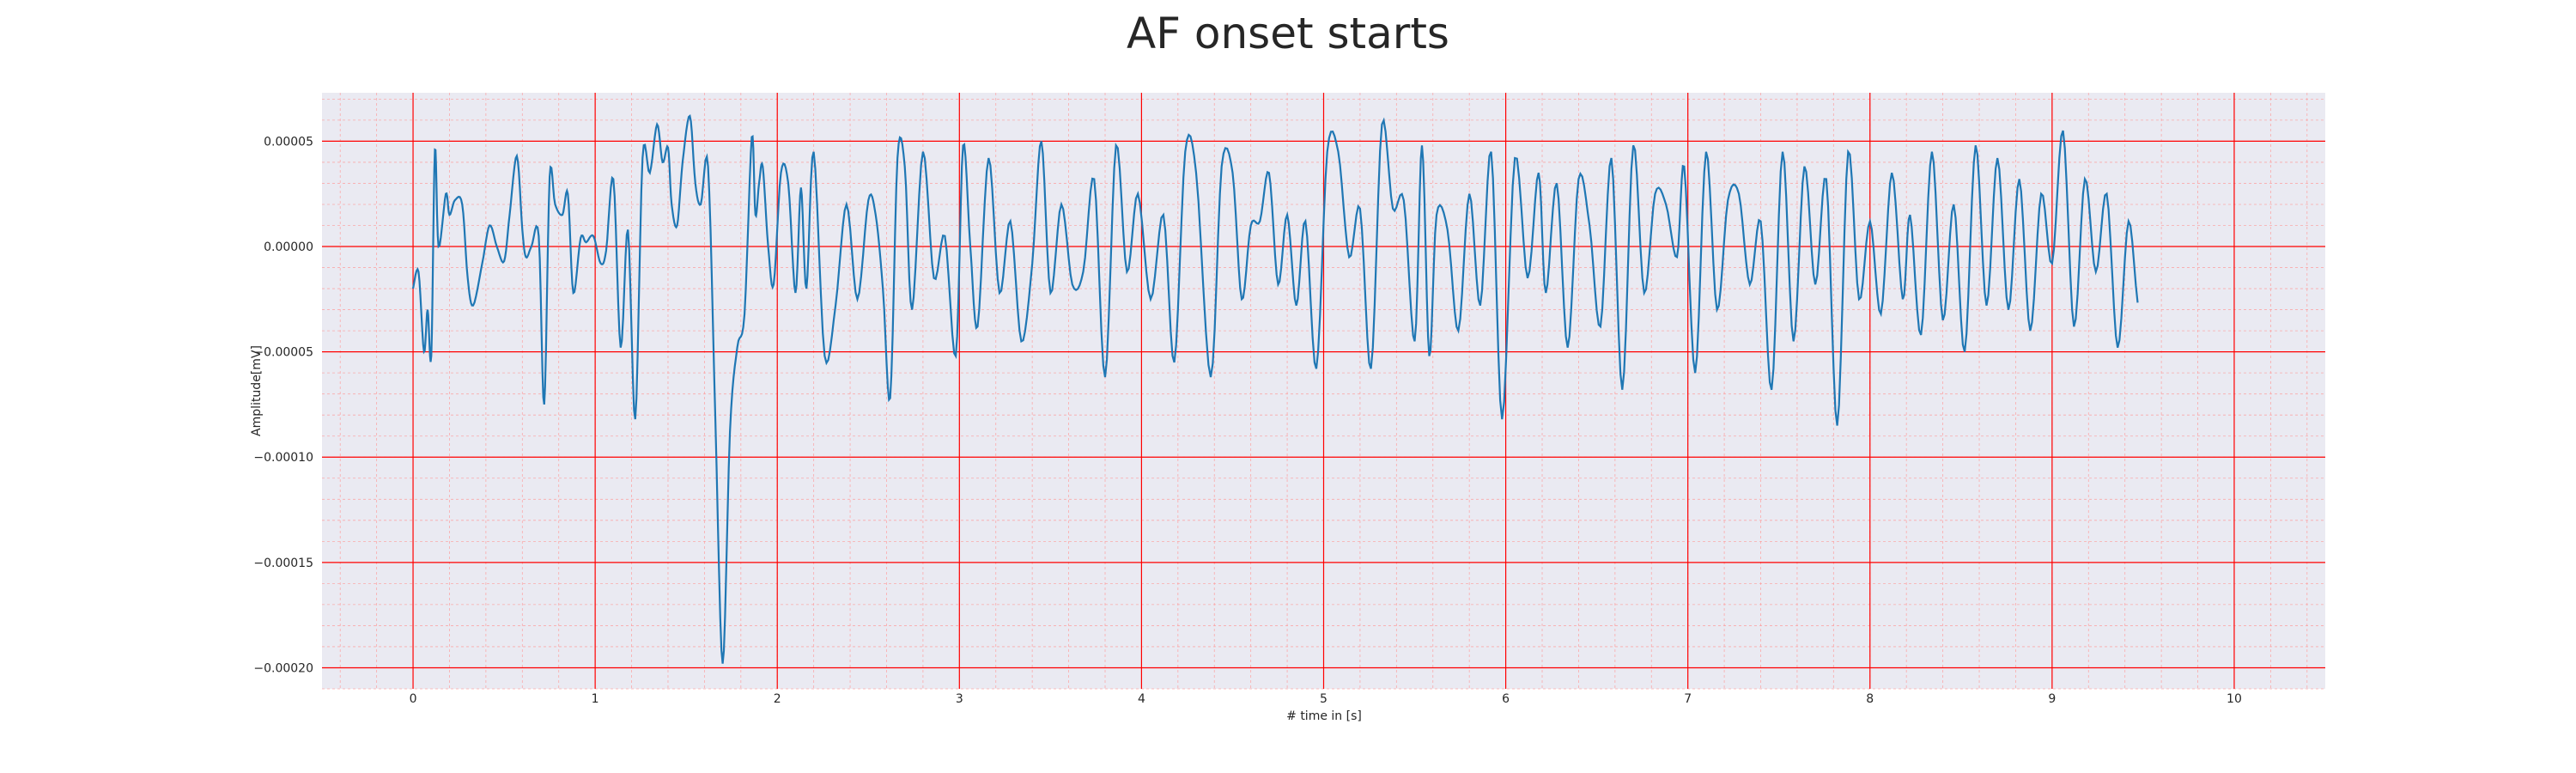  What do you see at coordinates (1324, 716) in the screenshot?
I see `x-axis-label: # time in [s]` at bounding box center [1324, 716].